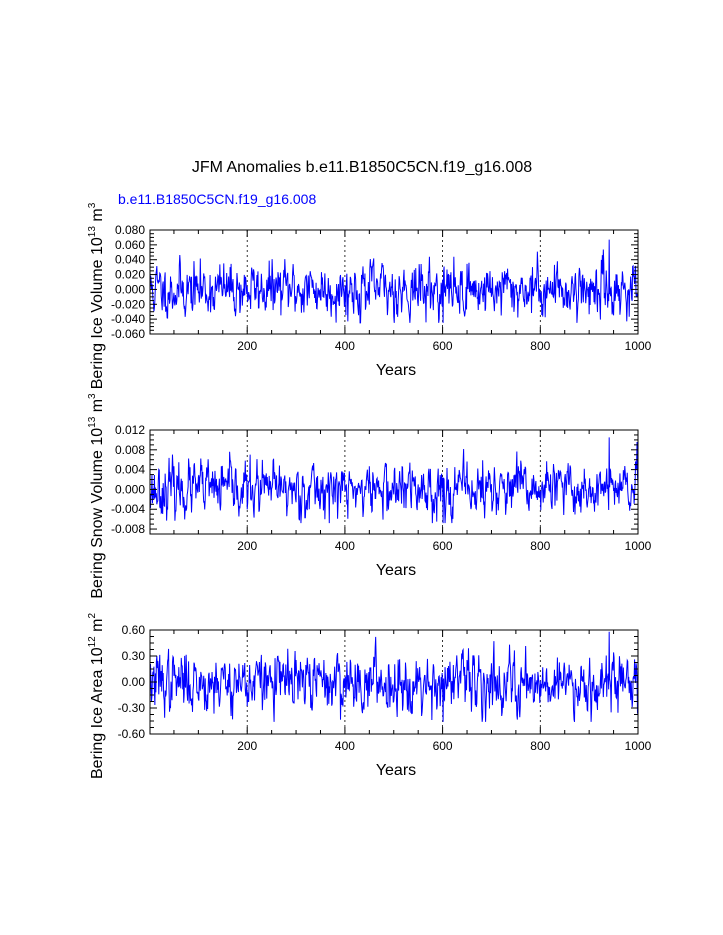 The image size is (723, 935). I want to click on y-tick-label: -0.060, so click(128, 334).